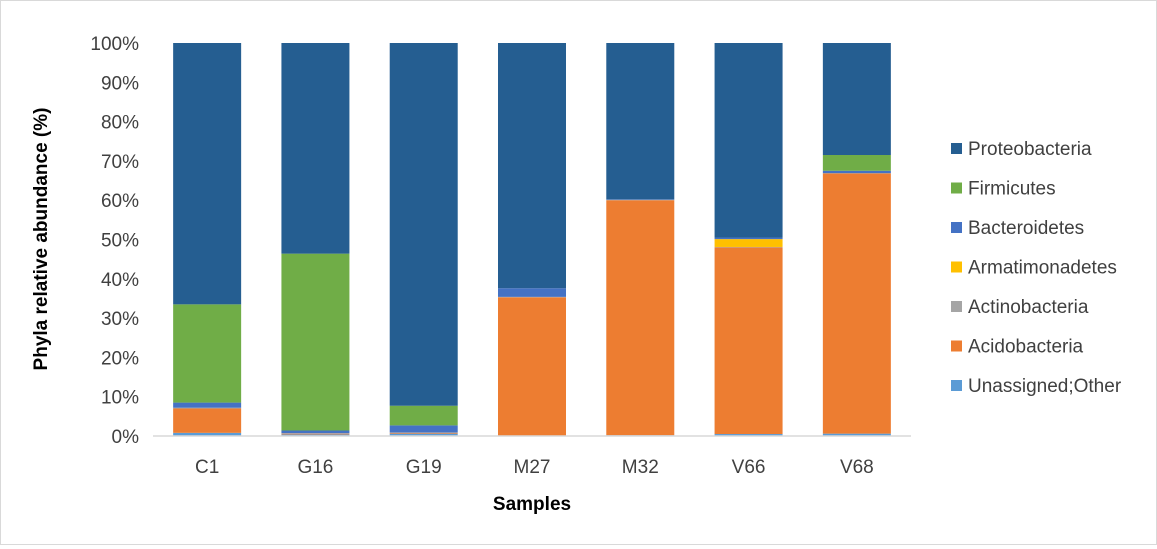 Image resolution: width=1157 pixels, height=549 pixels. Describe the element at coordinates (749, 467) in the screenshot. I see `x-tick-label: V66` at that location.